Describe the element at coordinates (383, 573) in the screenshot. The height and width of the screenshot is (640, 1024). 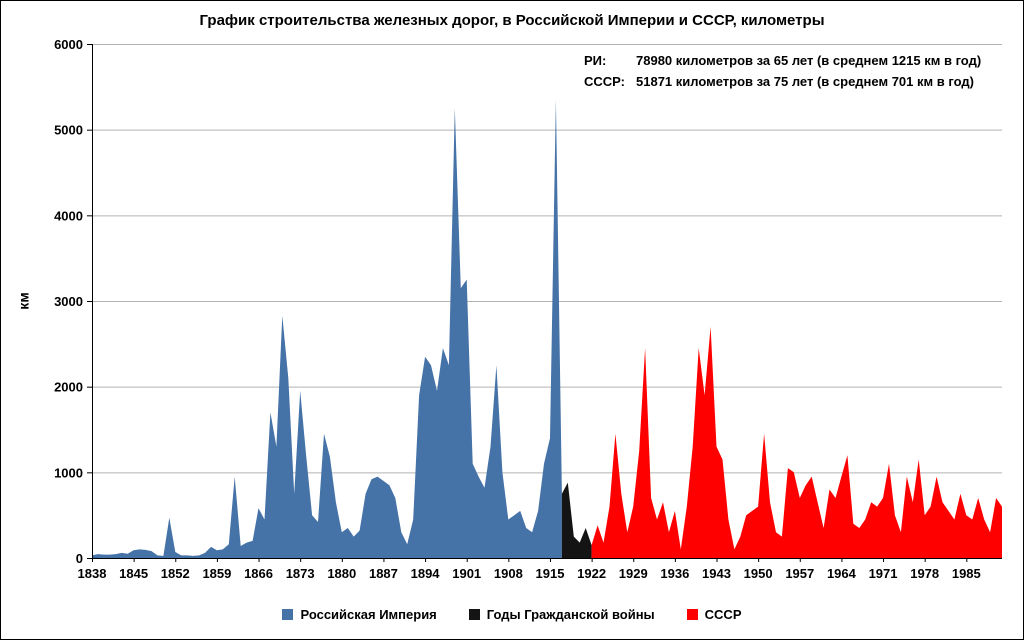
I see `x-tick-label: 1887` at that location.